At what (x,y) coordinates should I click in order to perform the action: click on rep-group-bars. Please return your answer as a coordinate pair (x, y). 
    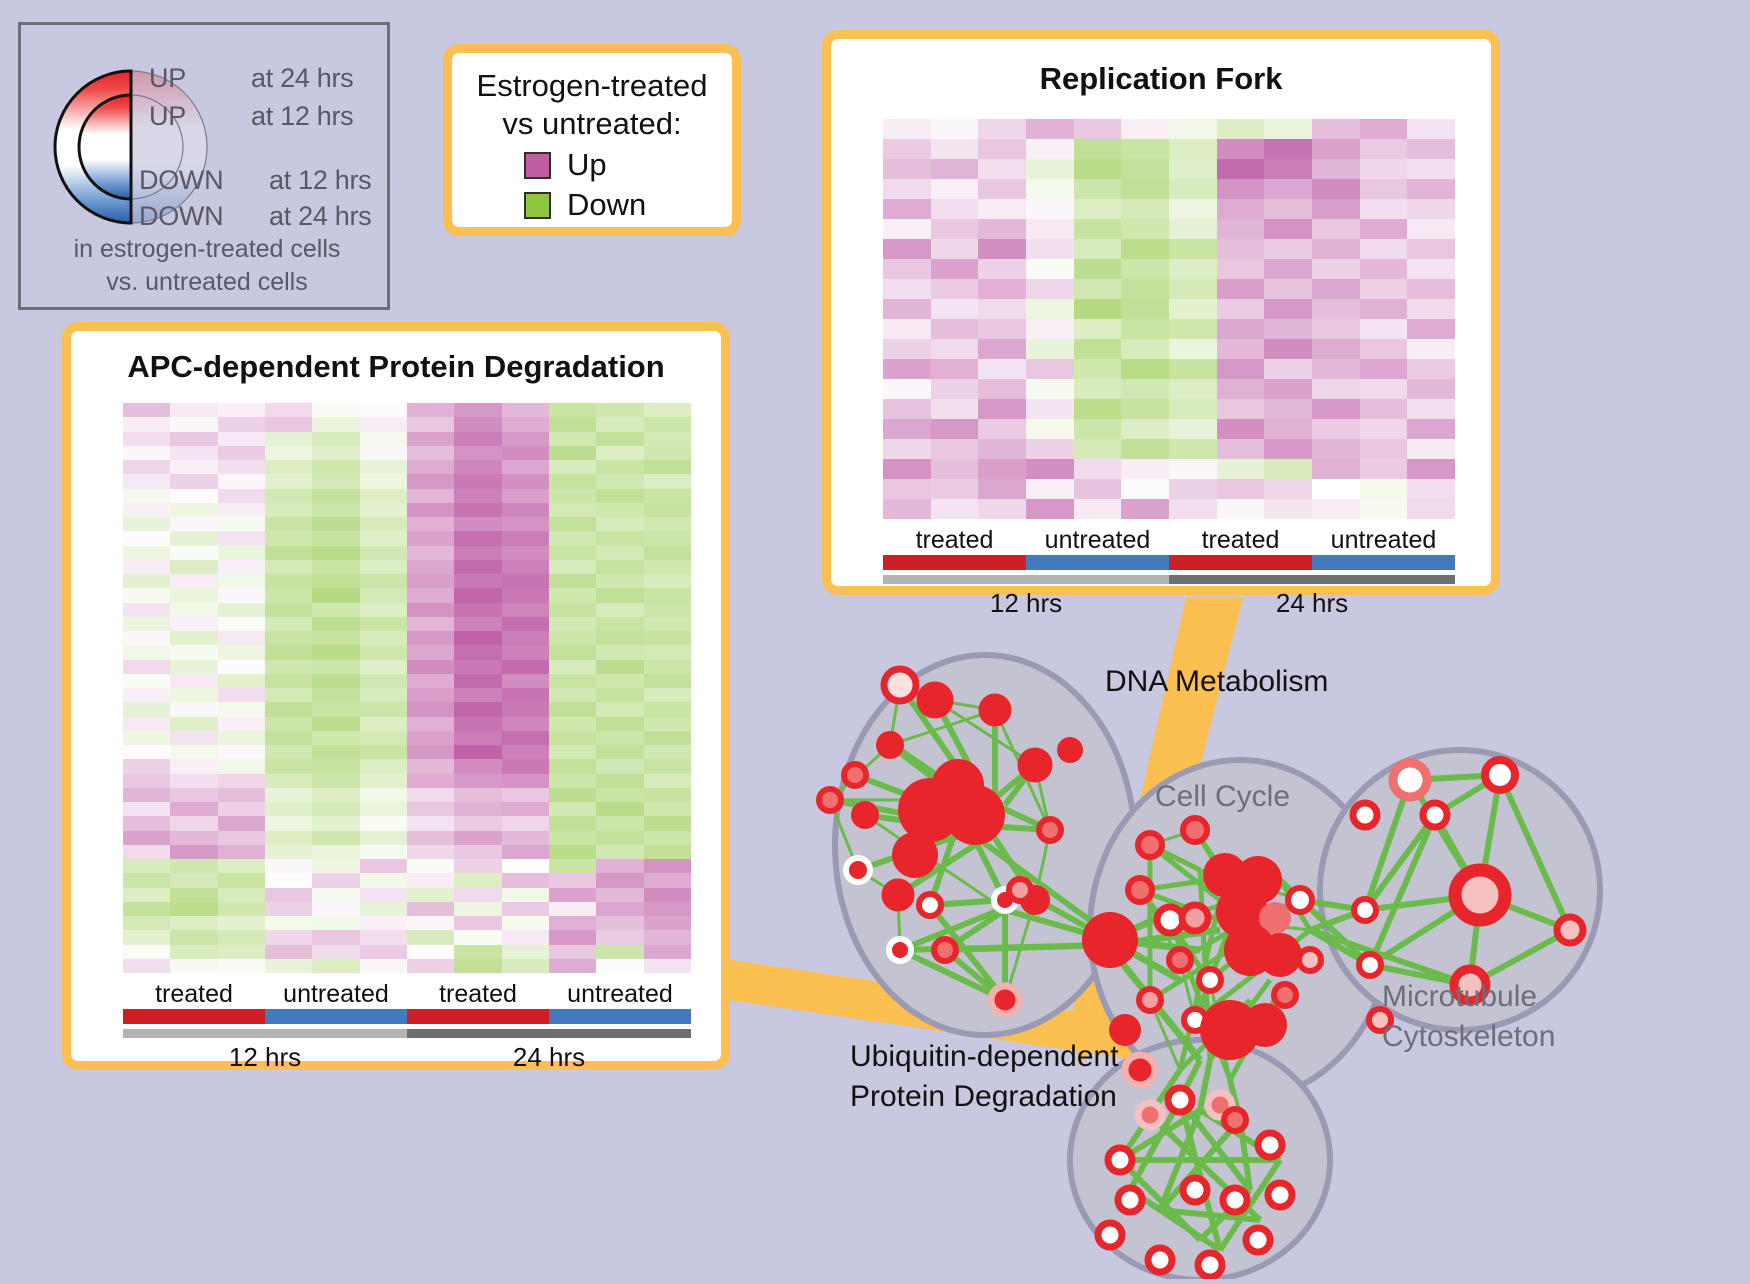
    Looking at the image, I should click on (1169, 562).